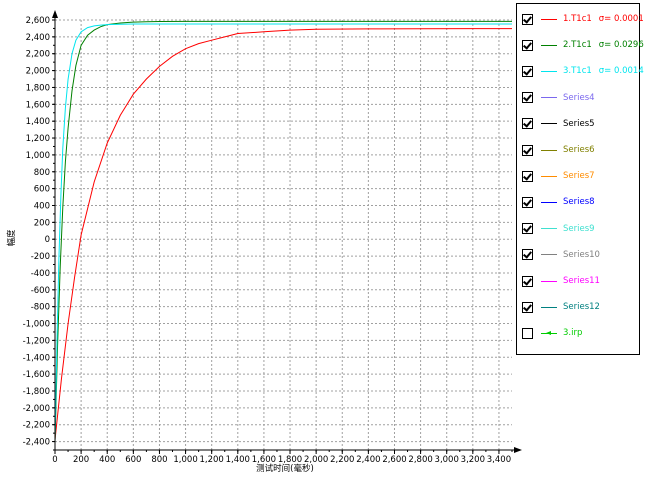 The height and width of the screenshot is (480, 650). I want to click on y-tick-label: 2,400, so click(38, 38).